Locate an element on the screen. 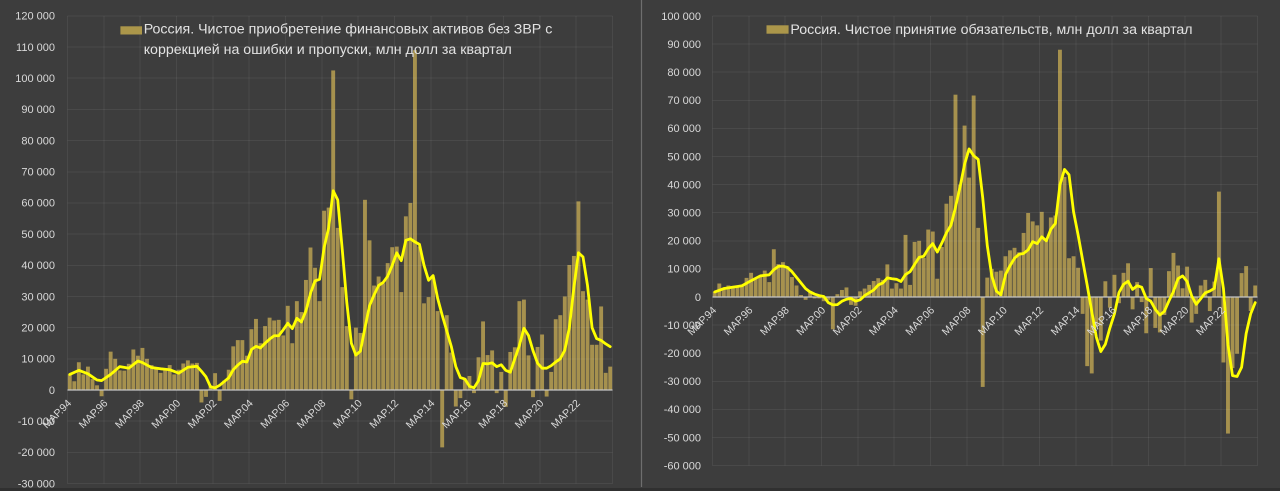  svg-text: 110 000 is located at coordinates (35, 48).